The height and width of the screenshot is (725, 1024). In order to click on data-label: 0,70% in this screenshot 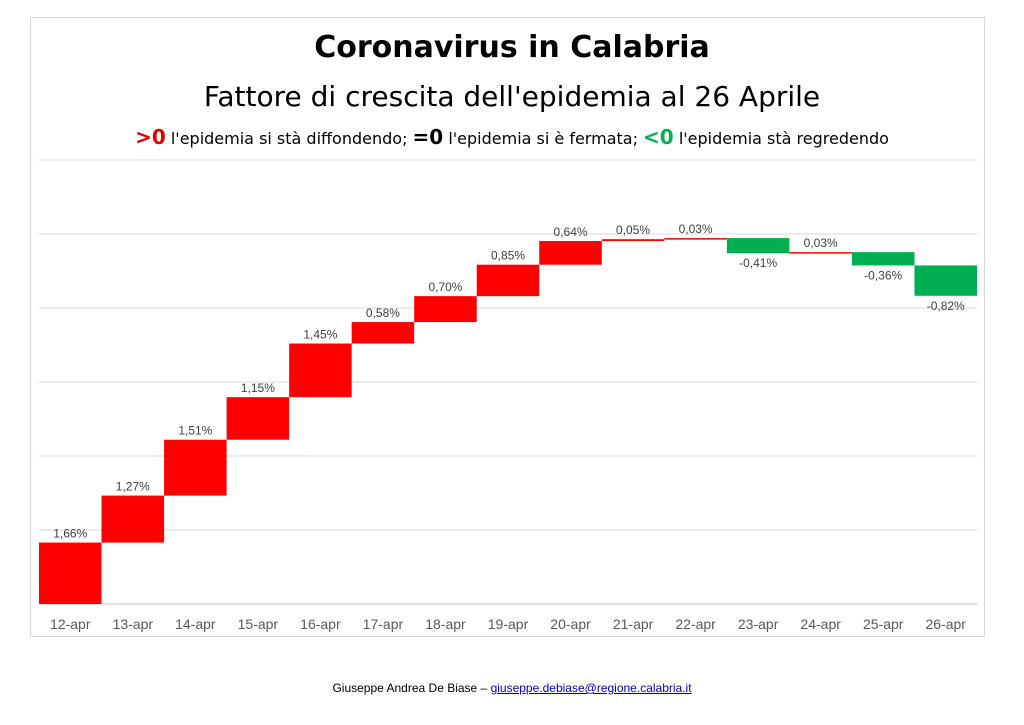, I will do `click(445, 287)`.